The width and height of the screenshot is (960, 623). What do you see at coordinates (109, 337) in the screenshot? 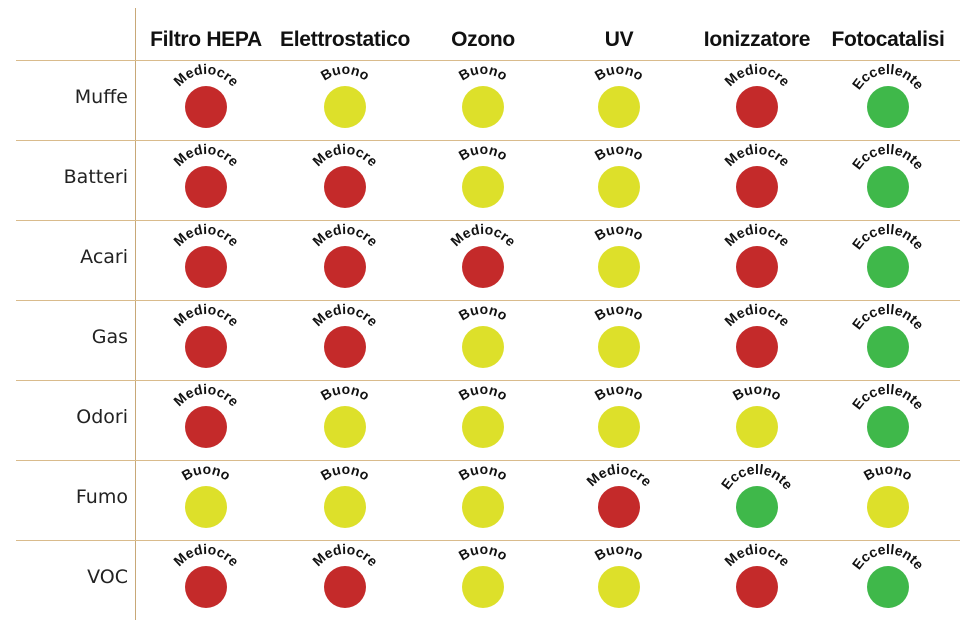
I see `row-header: Gas` at bounding box center [109, 337].